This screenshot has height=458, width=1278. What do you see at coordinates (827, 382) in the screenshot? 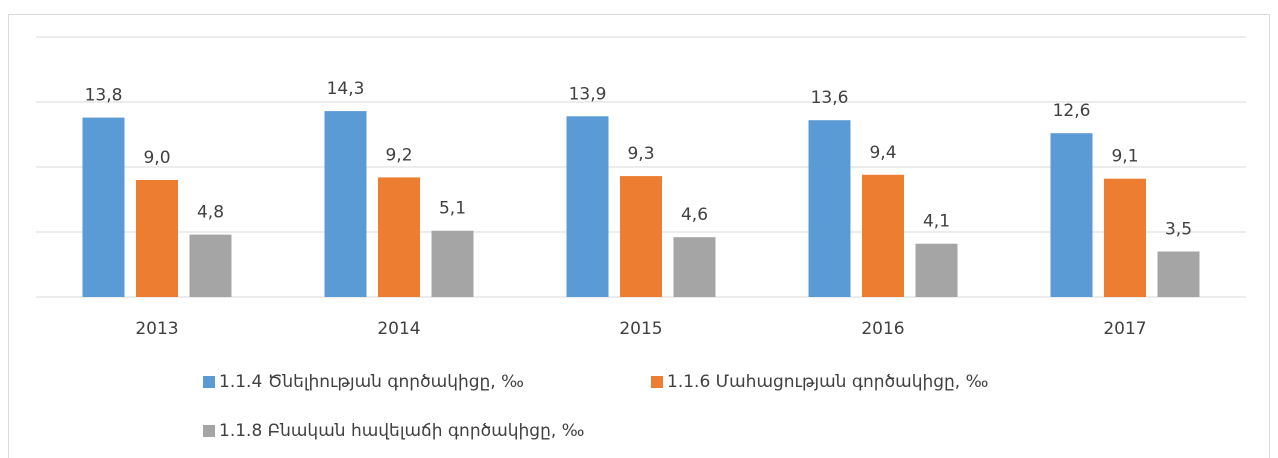
I see `legend-label: 1.1.6 Մահացության գործակիցը, ‰` at bounding box center [827, 382].